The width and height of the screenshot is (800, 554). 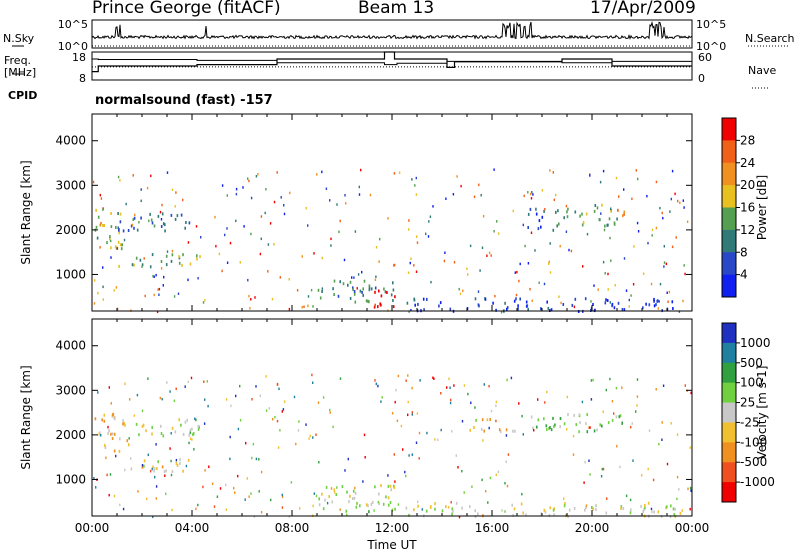 I want to click on velocity-colorbar-segment, so click(x=729, y=452).